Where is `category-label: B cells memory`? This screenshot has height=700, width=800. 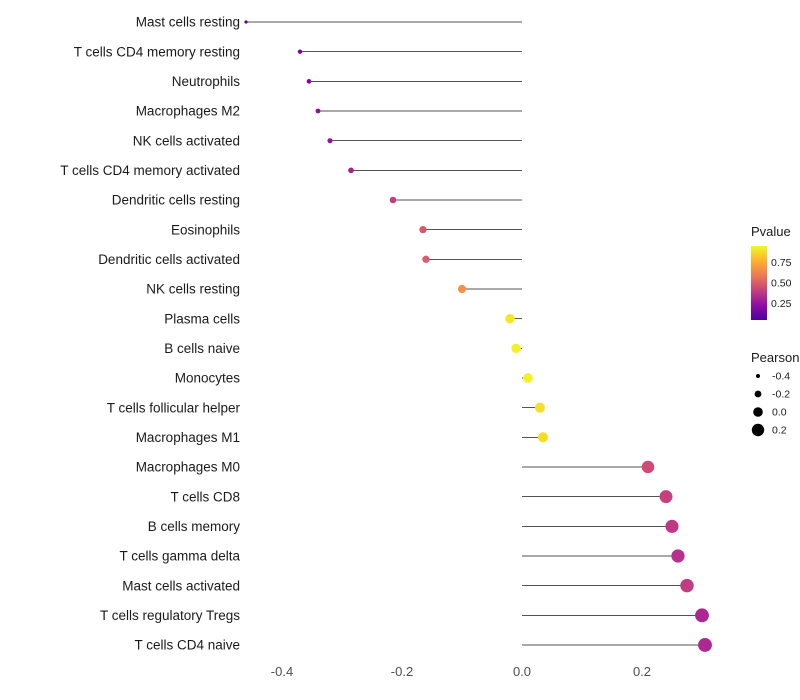 category-label: B cells memory is located at coordinates (194, 526).